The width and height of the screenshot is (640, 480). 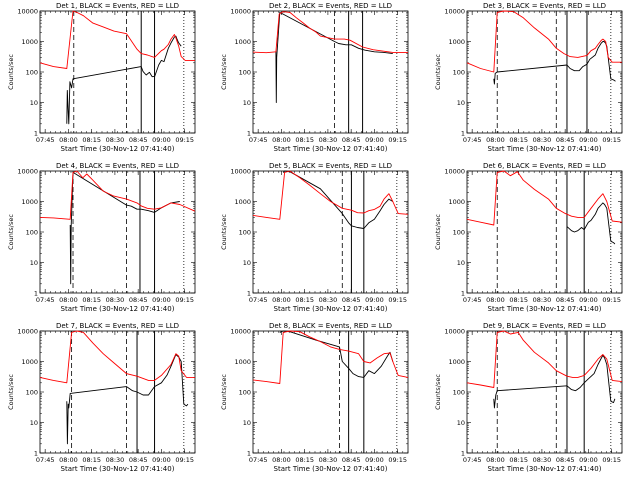 I want to click on panel-title: Det 6, BLACK = Events, RED = LLD, so click(x=544, y=166).